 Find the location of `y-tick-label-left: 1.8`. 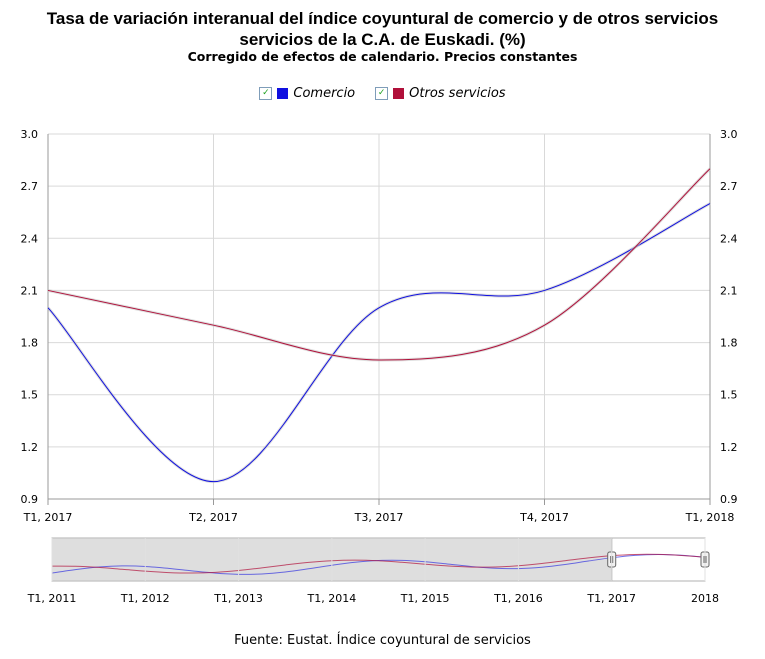

y-tick-label-left: 1.8 is located at coordinates (30, 343).